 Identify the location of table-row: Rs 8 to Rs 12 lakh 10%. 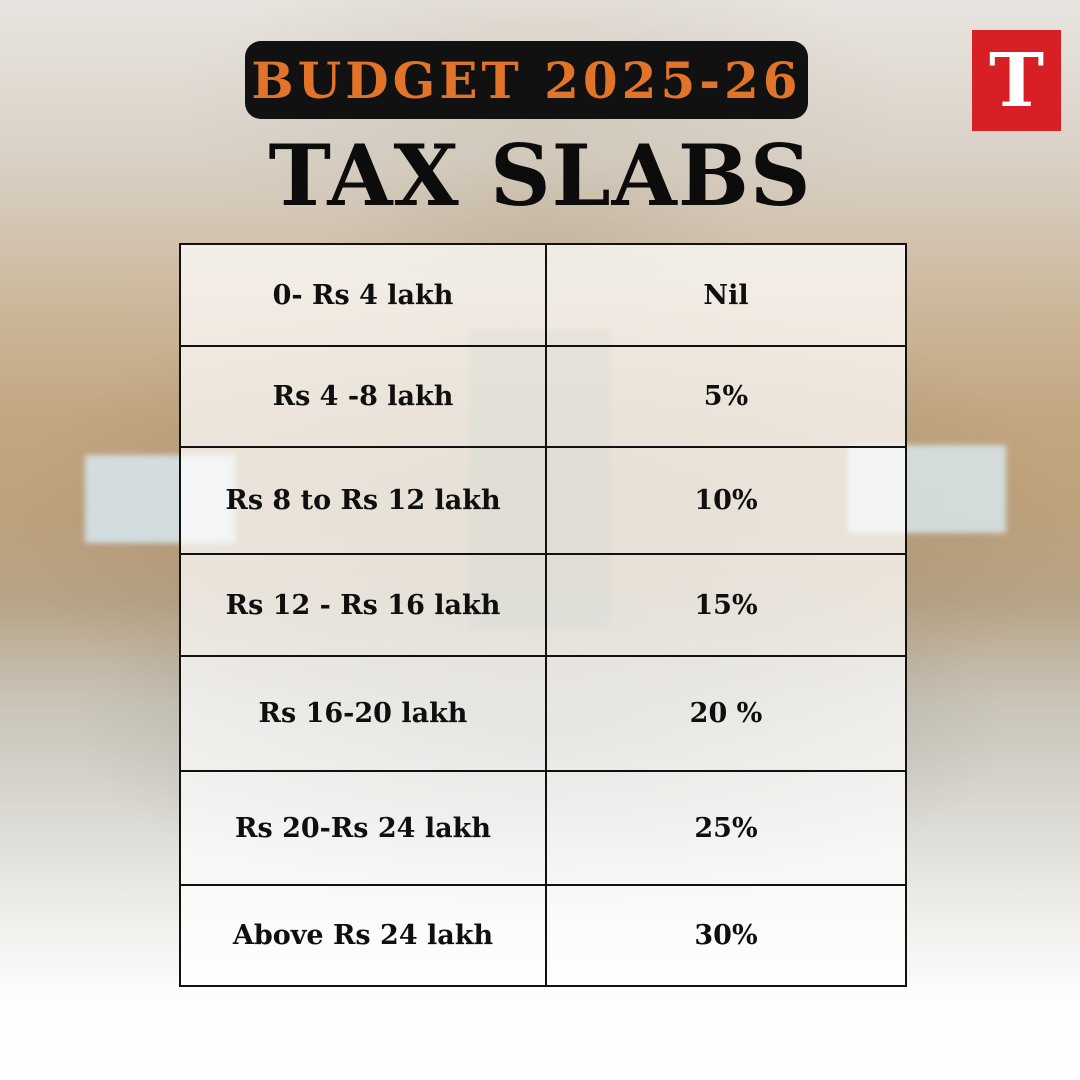
(543, 500).